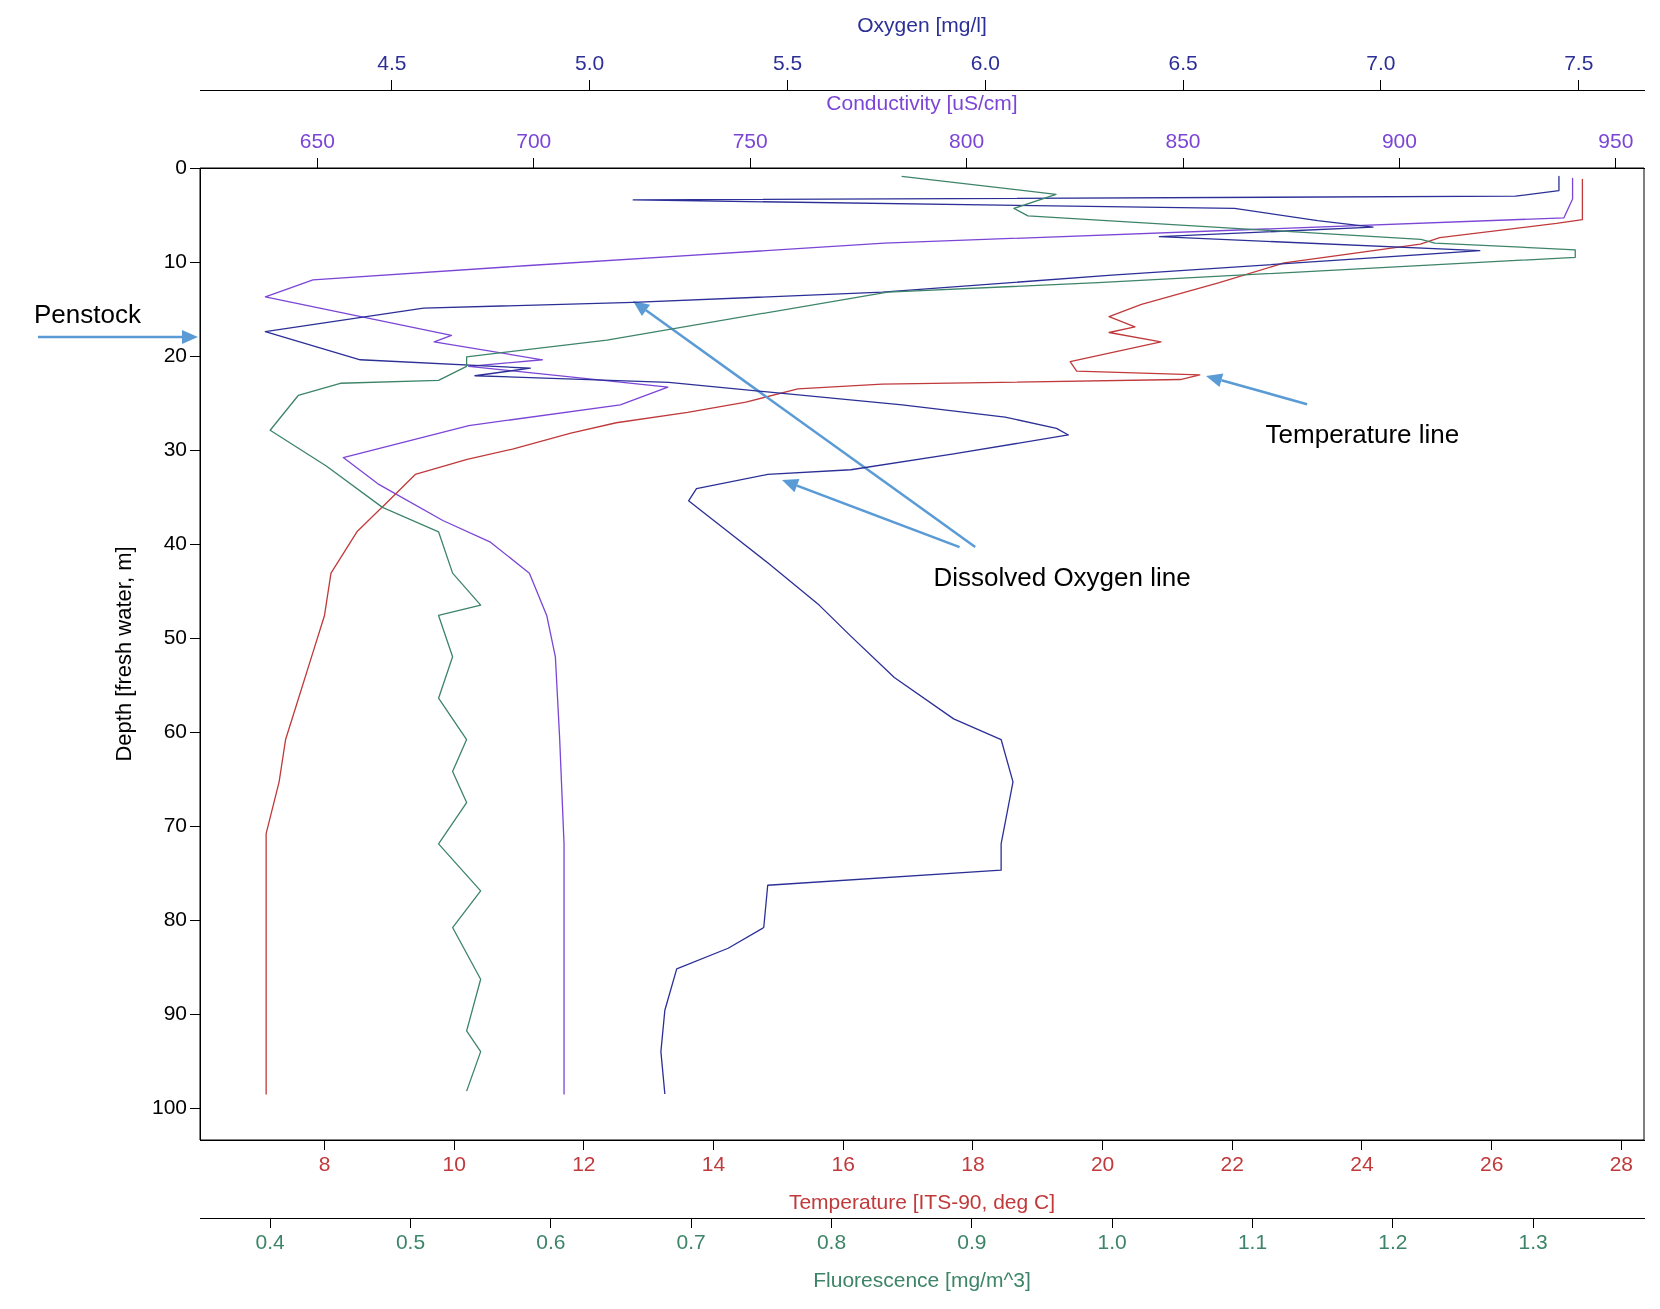  What do you see at coordinates (1533, 1242) in the screenshot?
I see `x-tick-label: 1.3` at bounding box center [1533, 1242].